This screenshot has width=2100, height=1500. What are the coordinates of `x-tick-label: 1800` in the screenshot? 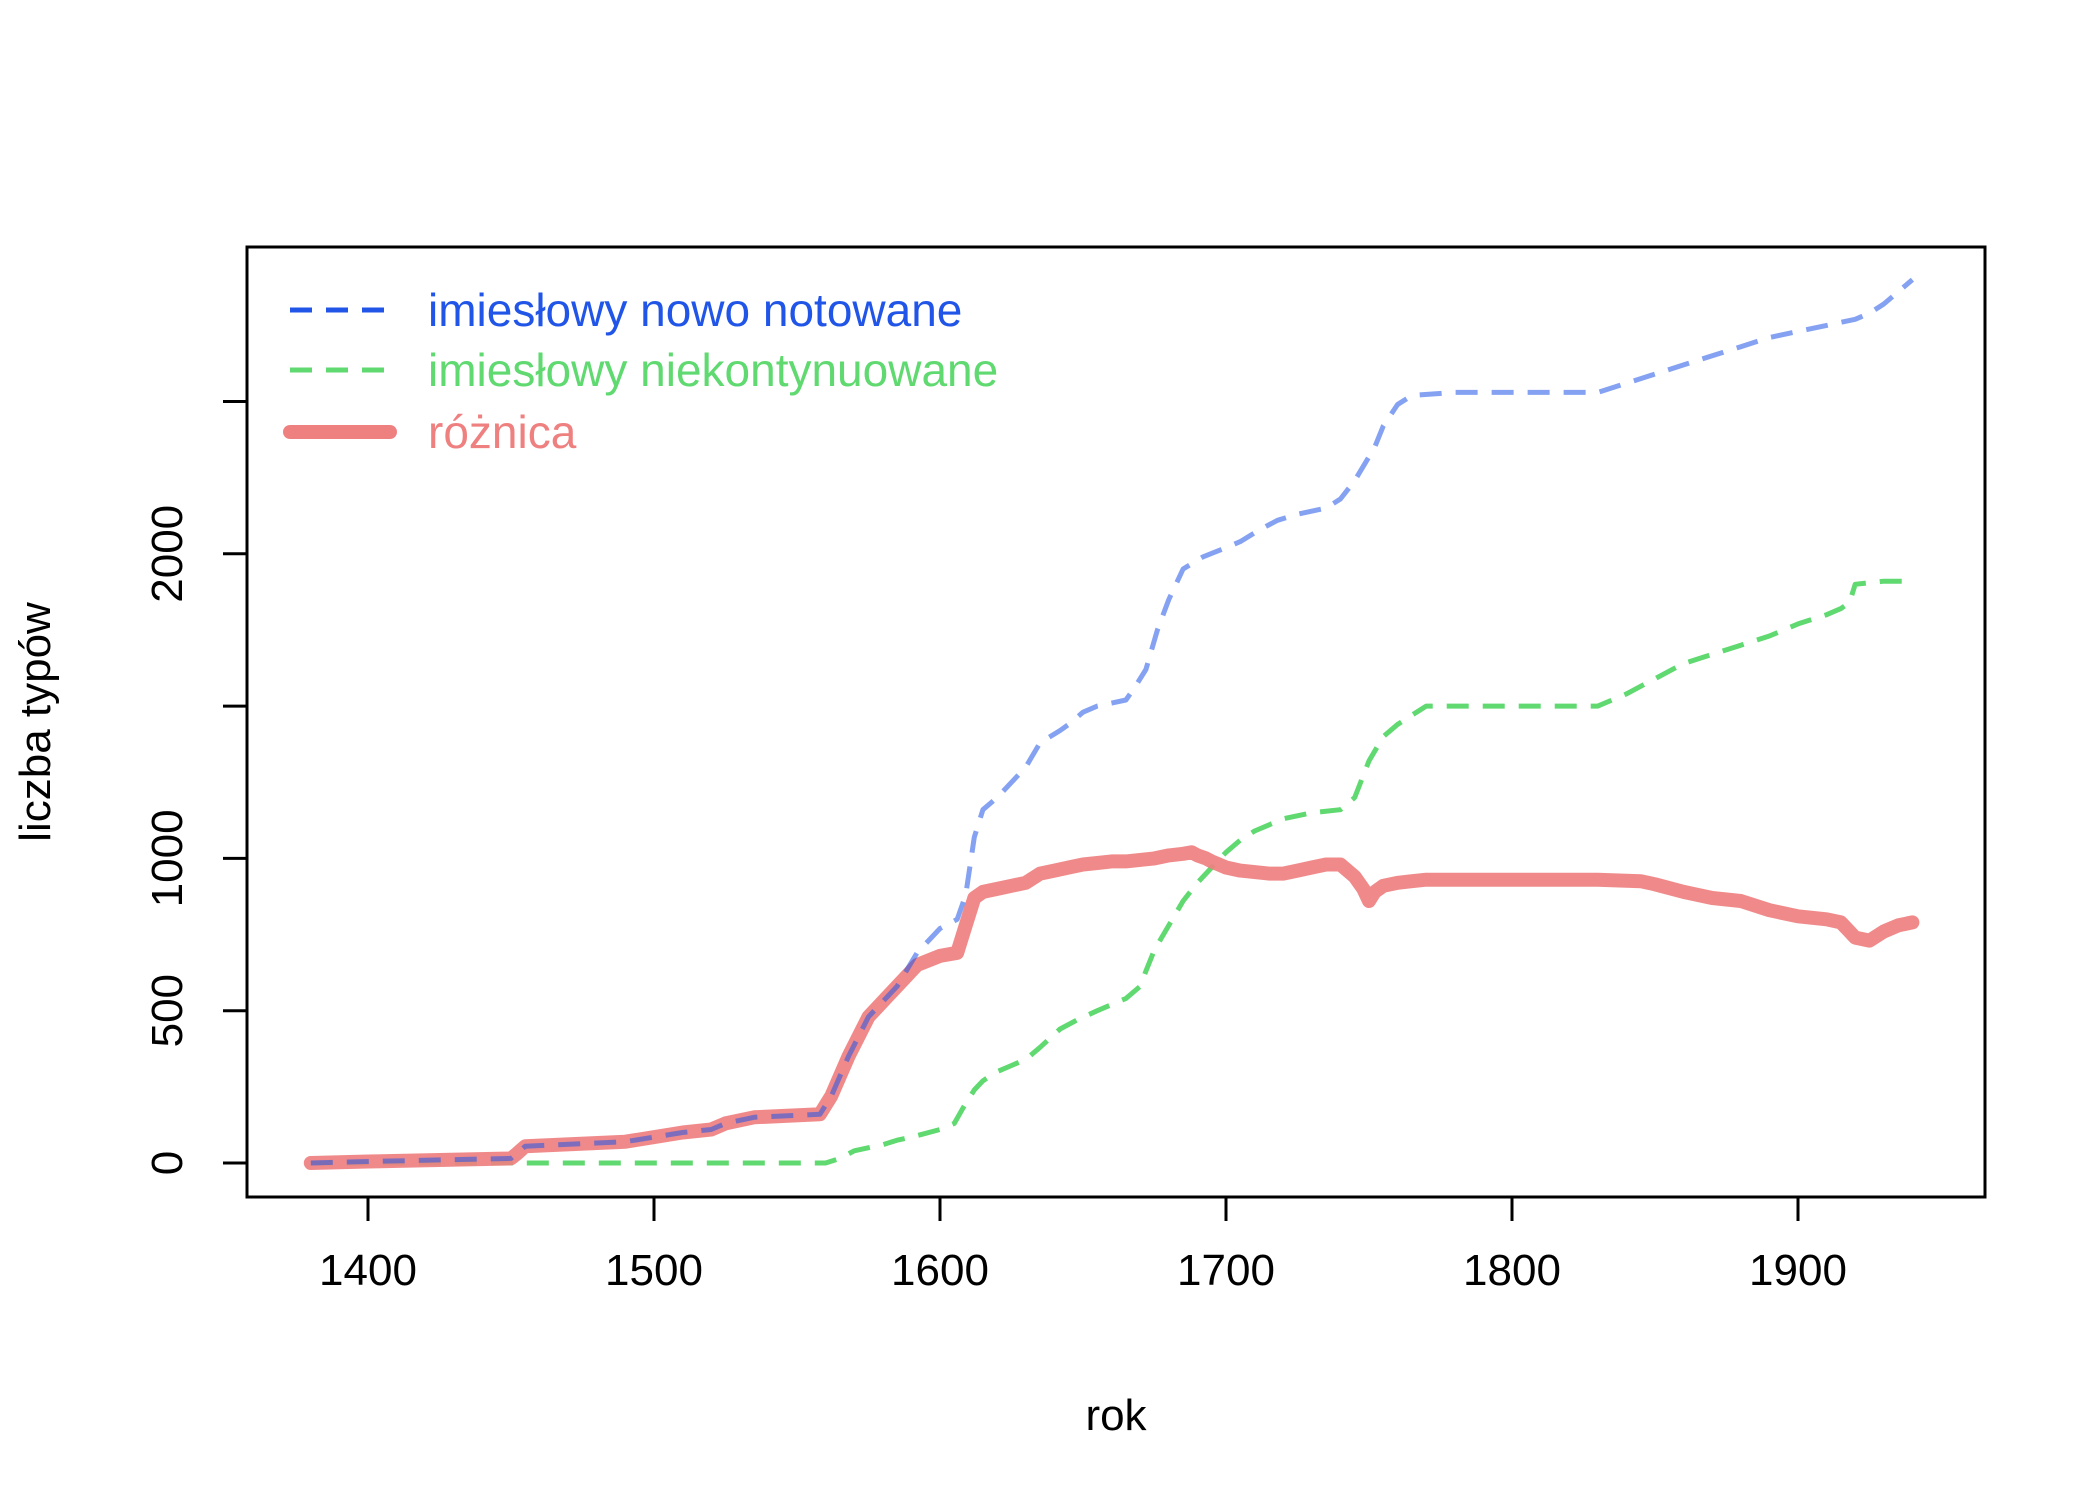 It's located at (1512, 1270).